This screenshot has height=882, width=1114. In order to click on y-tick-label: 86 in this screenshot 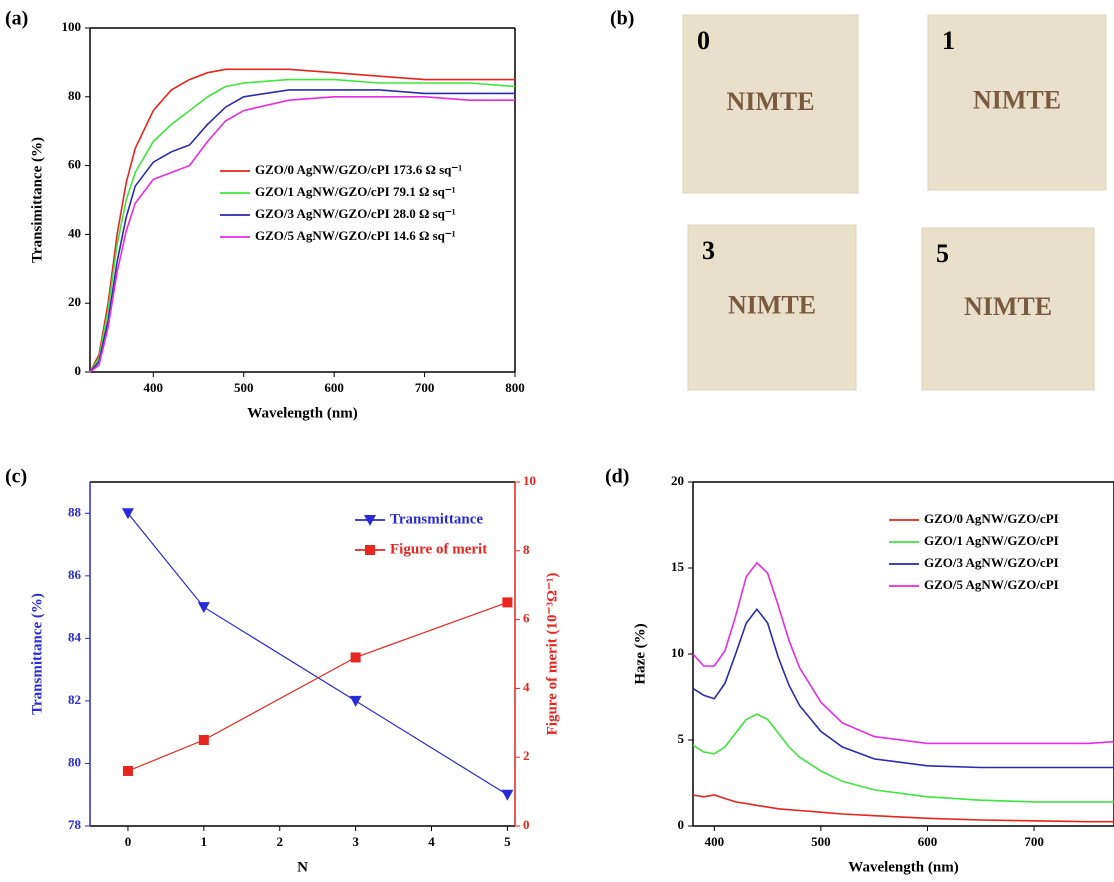, I will do `click(75, 574)`.